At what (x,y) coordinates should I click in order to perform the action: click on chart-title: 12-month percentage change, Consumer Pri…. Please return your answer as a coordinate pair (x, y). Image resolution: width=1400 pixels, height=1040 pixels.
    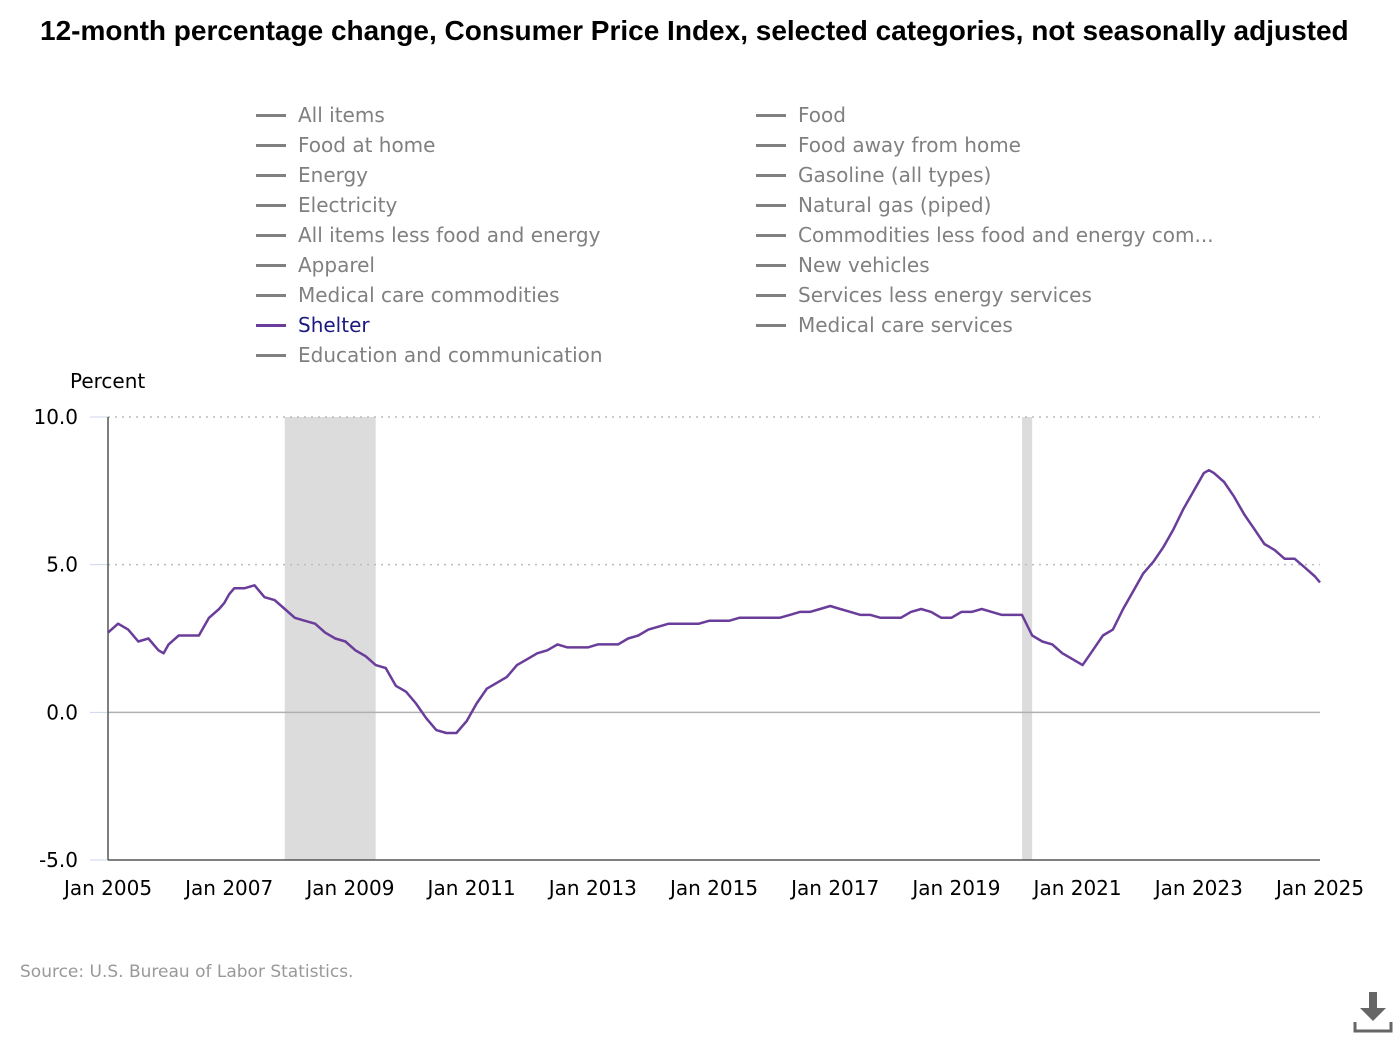
    Looking at the image, I should click on (694, 30).